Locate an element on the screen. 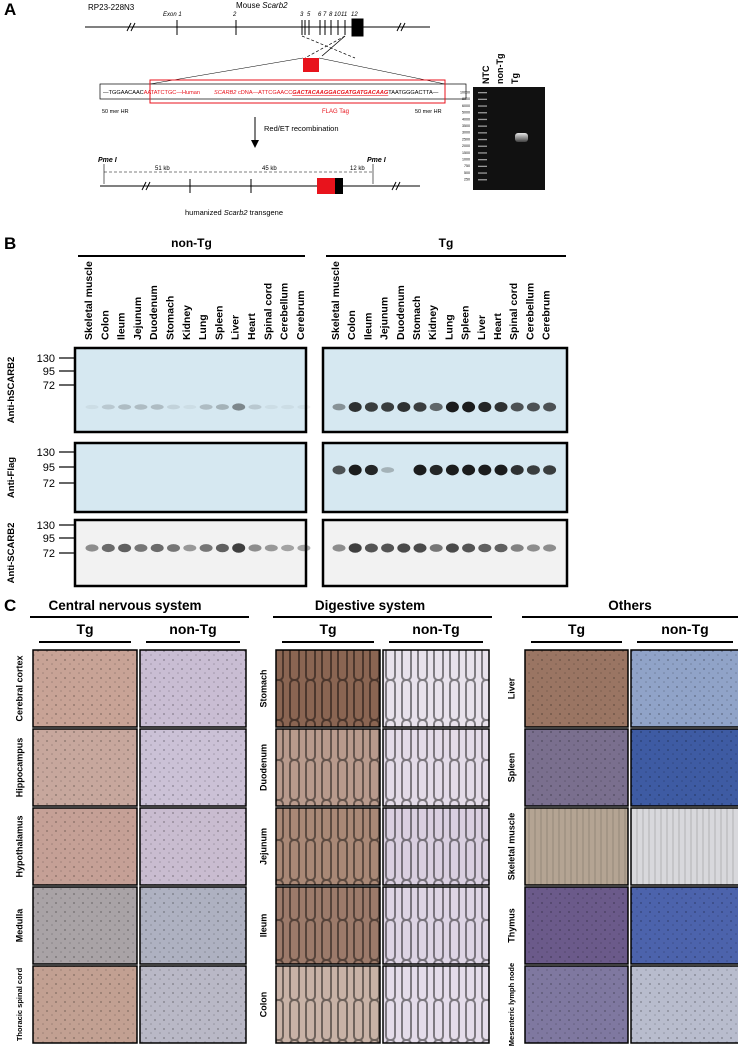 This screenshot has height=1054, width=738. caption: Scarb2 is located at coordinates (236, 212).